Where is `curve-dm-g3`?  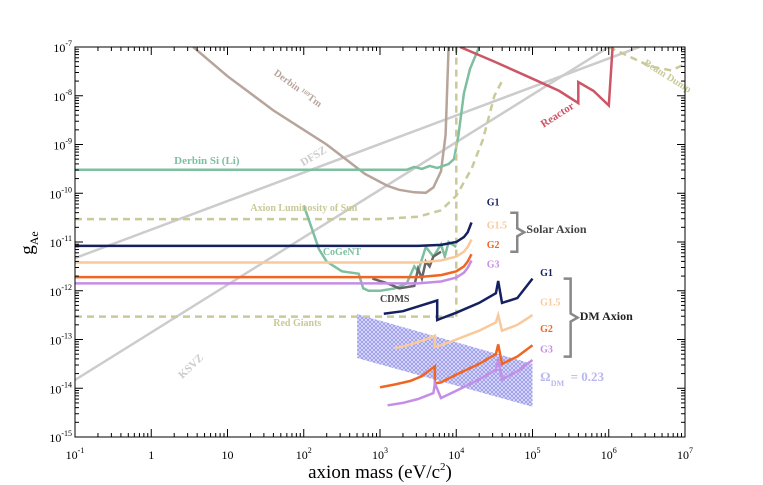
curve-dm-g3 is located at coordinates (460, 382).